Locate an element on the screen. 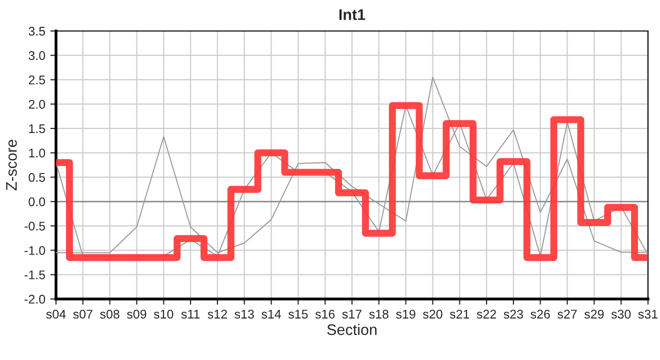 Image resolution: width=660 pixels, height=360 pixels. y-axis-title: Z-score is located at coordinates (11, 165).